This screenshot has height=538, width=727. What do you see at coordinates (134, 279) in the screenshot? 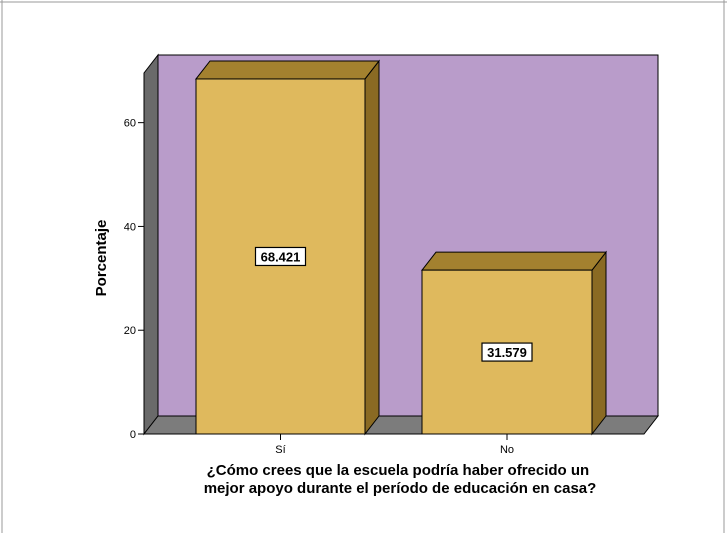
I see `y-axis: 0 20 40 60` at bounding box center [134, 279].